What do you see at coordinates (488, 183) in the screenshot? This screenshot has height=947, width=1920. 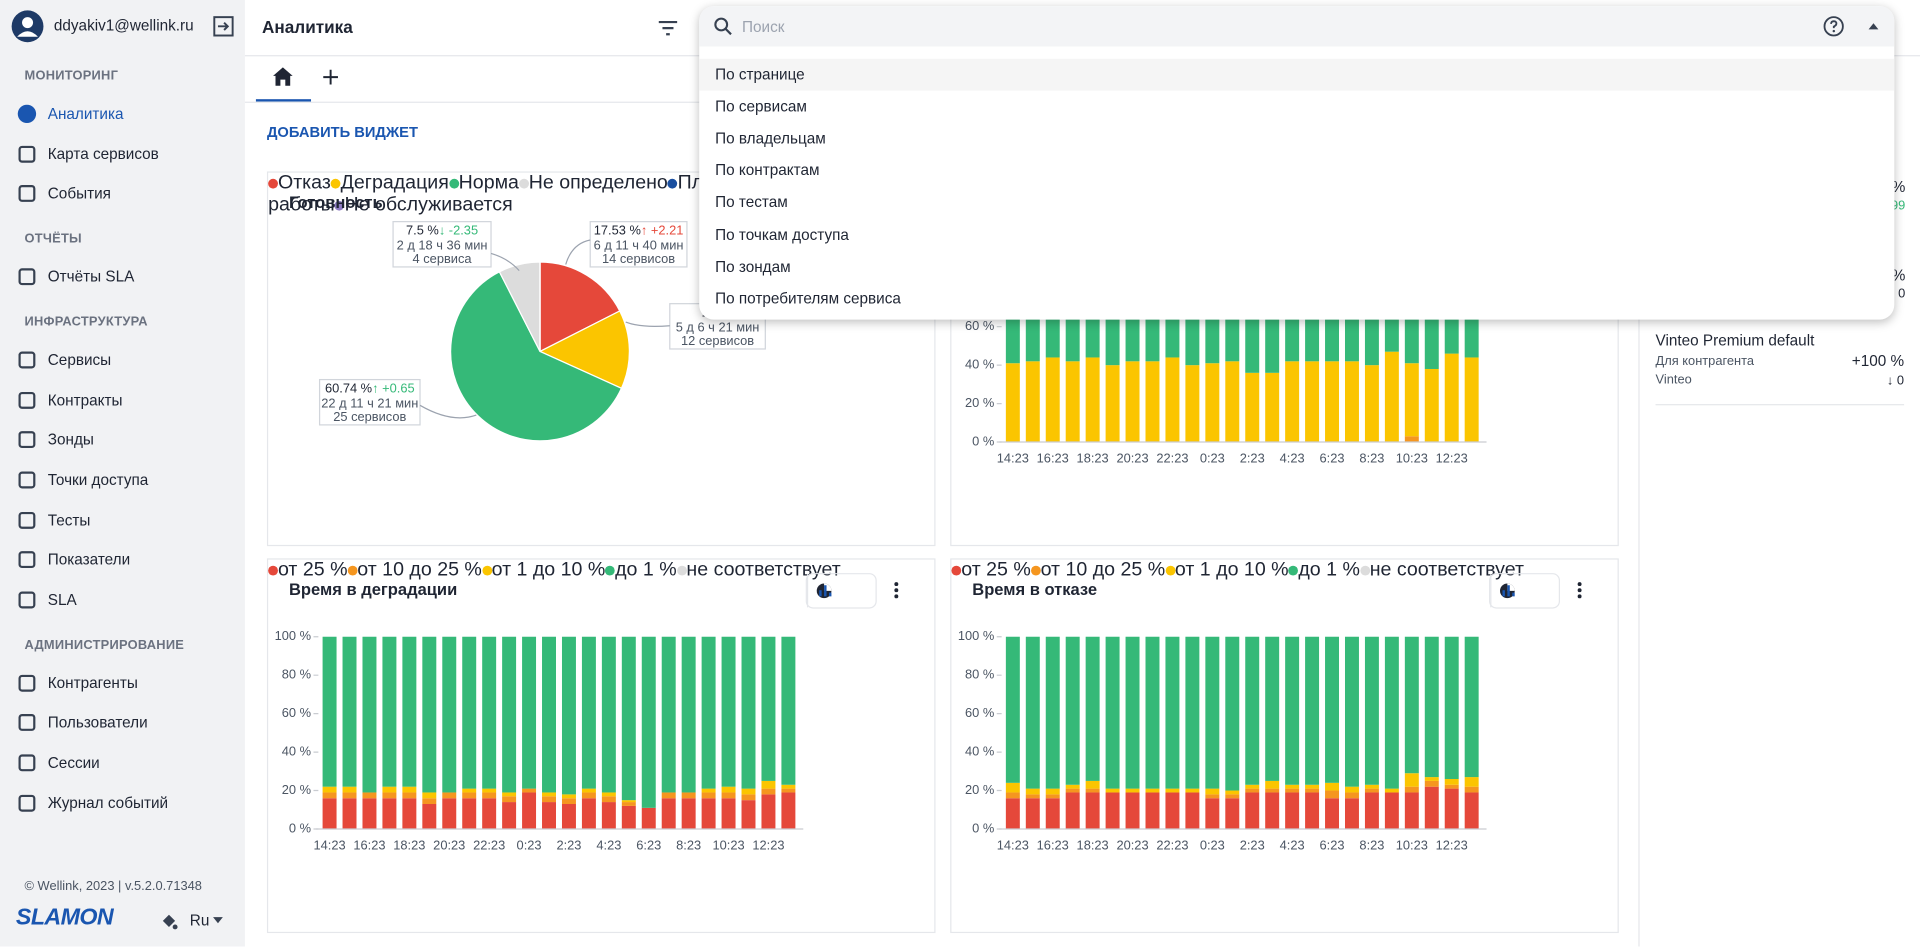 I see `legend-label: Норма` at bounding box center [488, 183].